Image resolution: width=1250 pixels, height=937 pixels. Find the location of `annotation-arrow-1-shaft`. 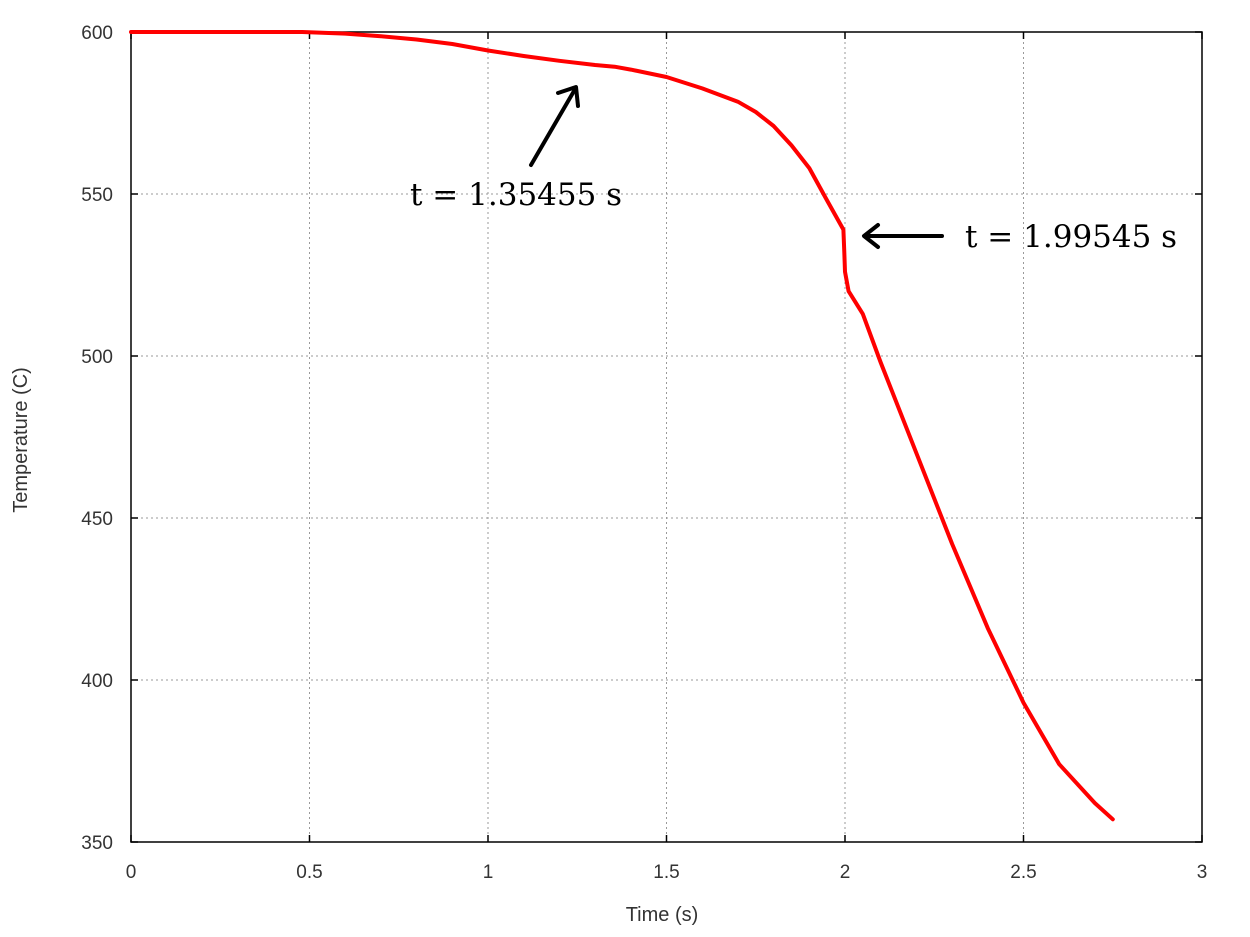

annotation-arrow-1-shaft is located at coordinates (552, 128).